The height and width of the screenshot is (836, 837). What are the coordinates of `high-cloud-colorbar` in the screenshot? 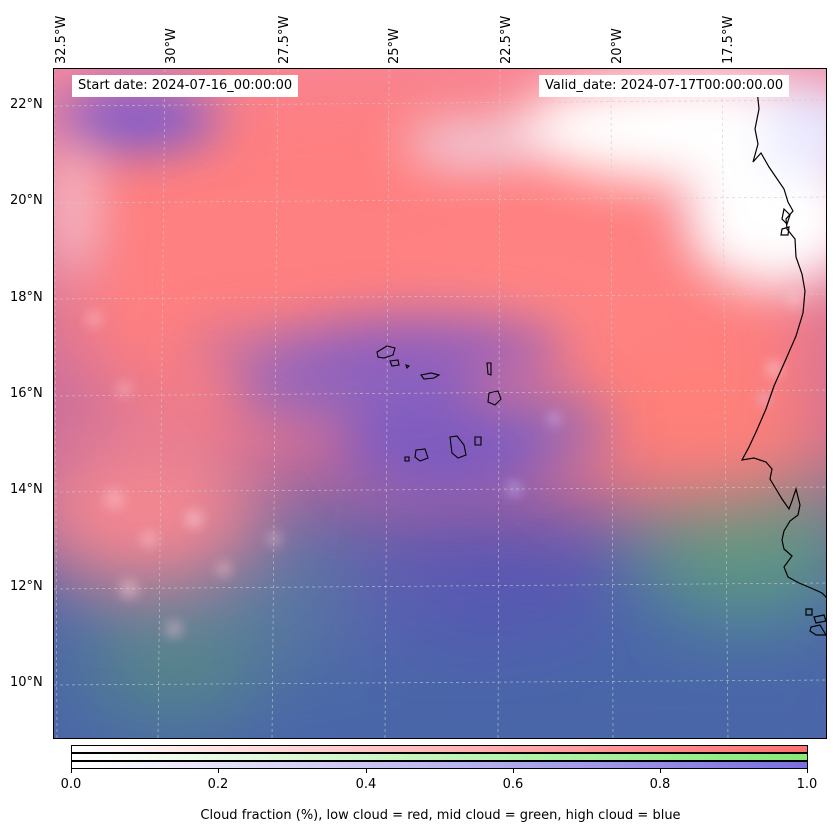 It's located at (439, 765).